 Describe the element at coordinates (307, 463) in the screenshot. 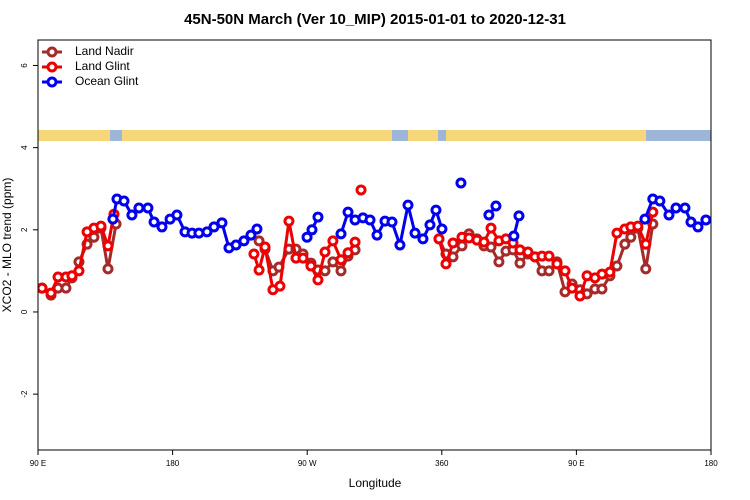

I see `x-tick-label: 90 W` at that location.